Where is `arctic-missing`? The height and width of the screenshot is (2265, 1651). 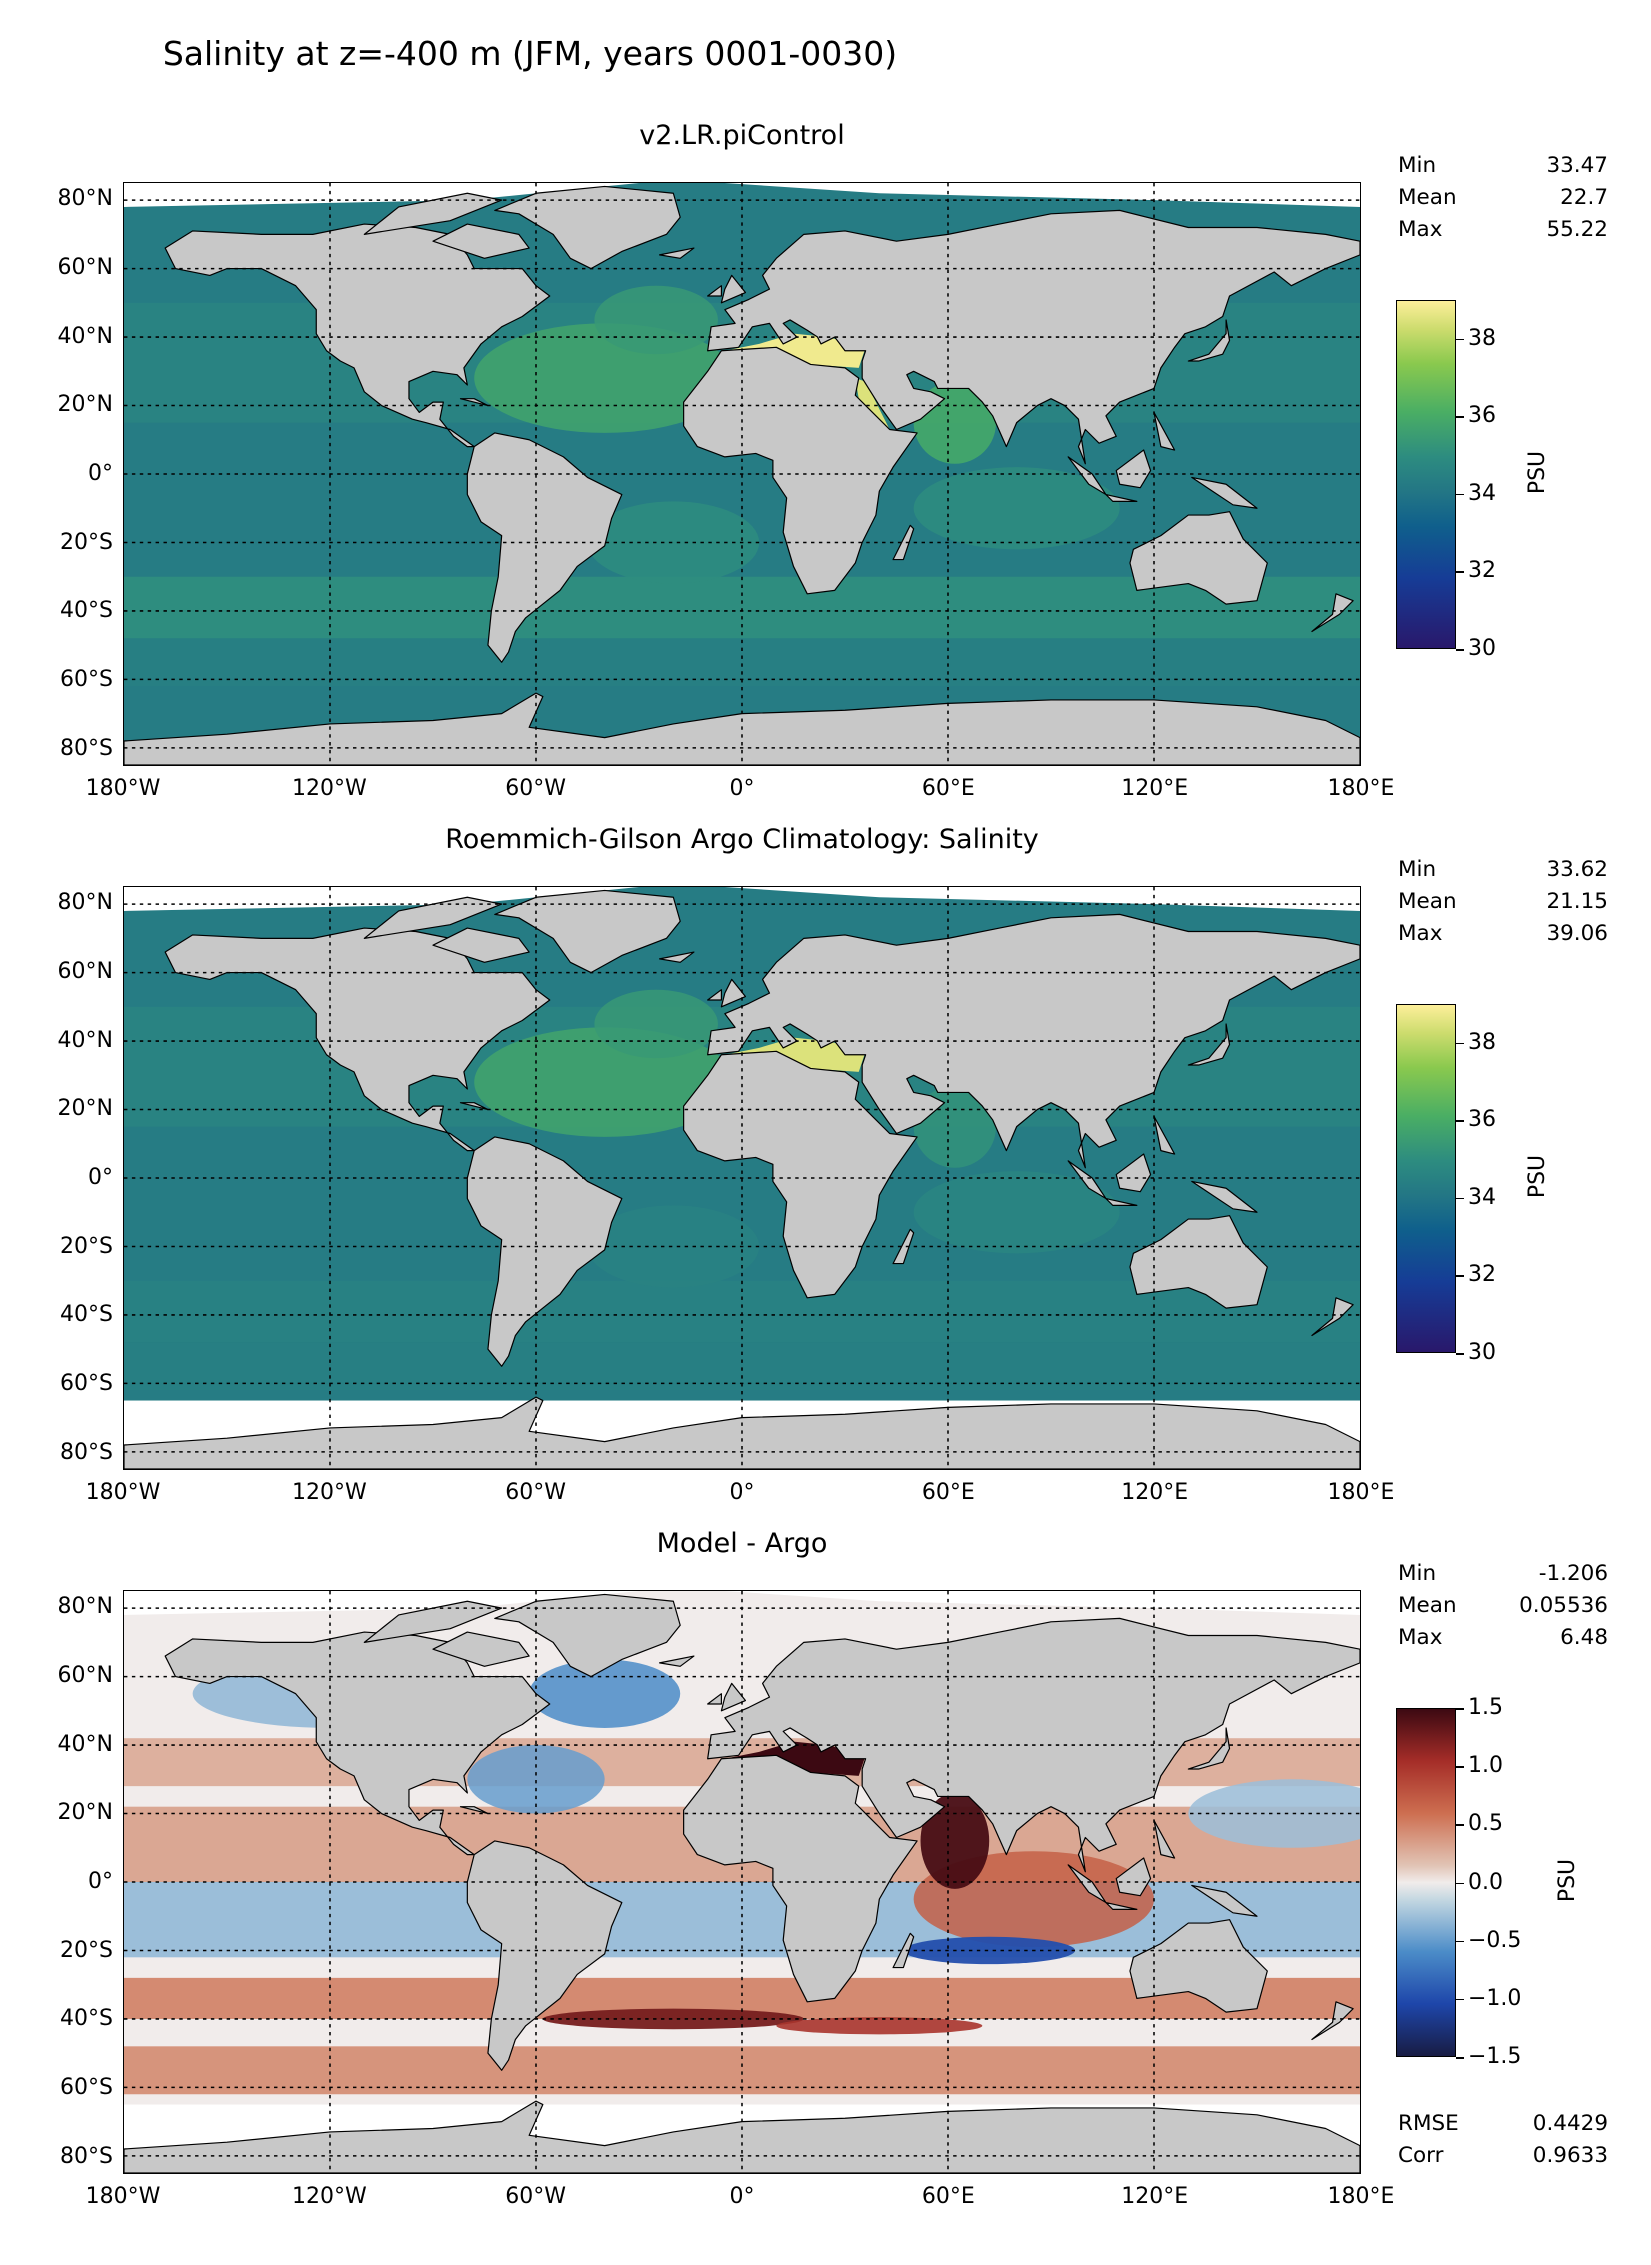
arctic-missing is located at coordinates (742, 1603).